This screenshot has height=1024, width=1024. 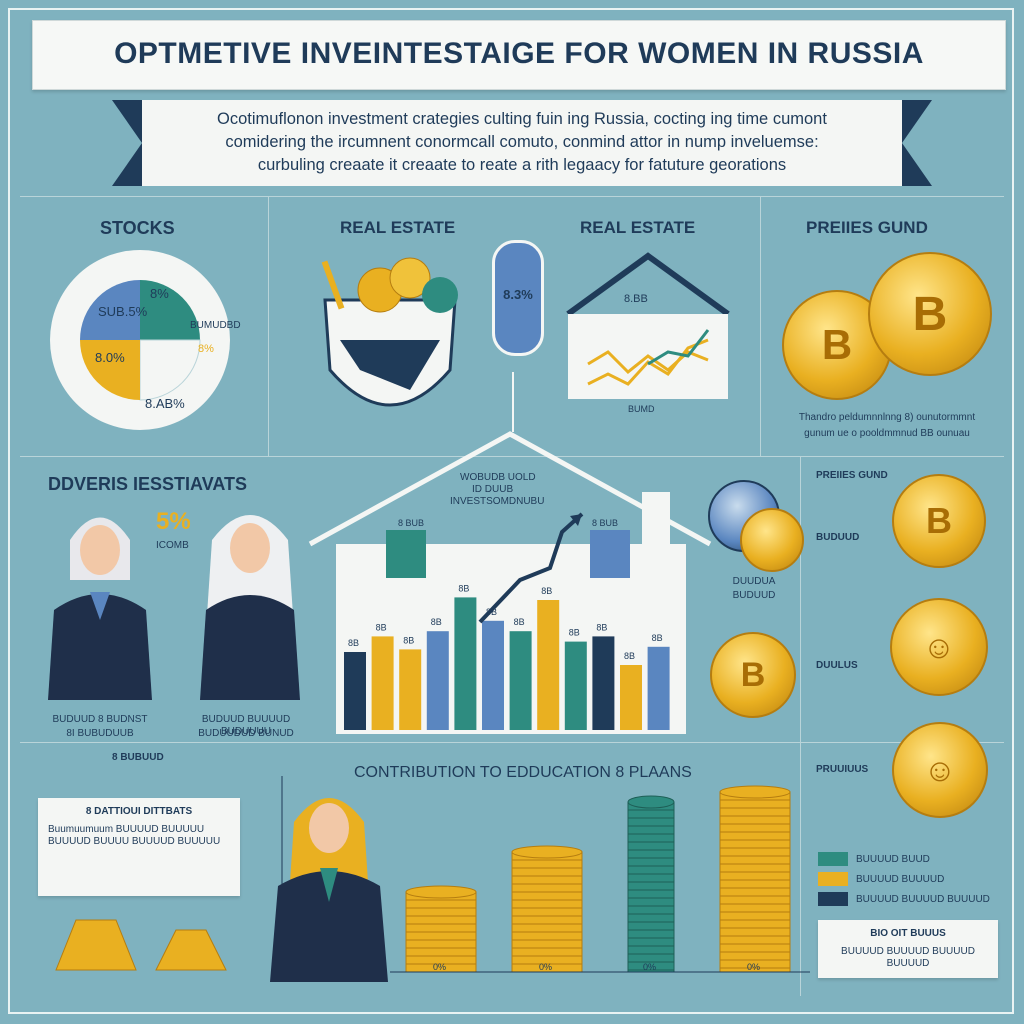 What do you see at coordinates (127, 143) in the screenshot?
I see `ribbon-tail-left` at bounding box center [127, 143].